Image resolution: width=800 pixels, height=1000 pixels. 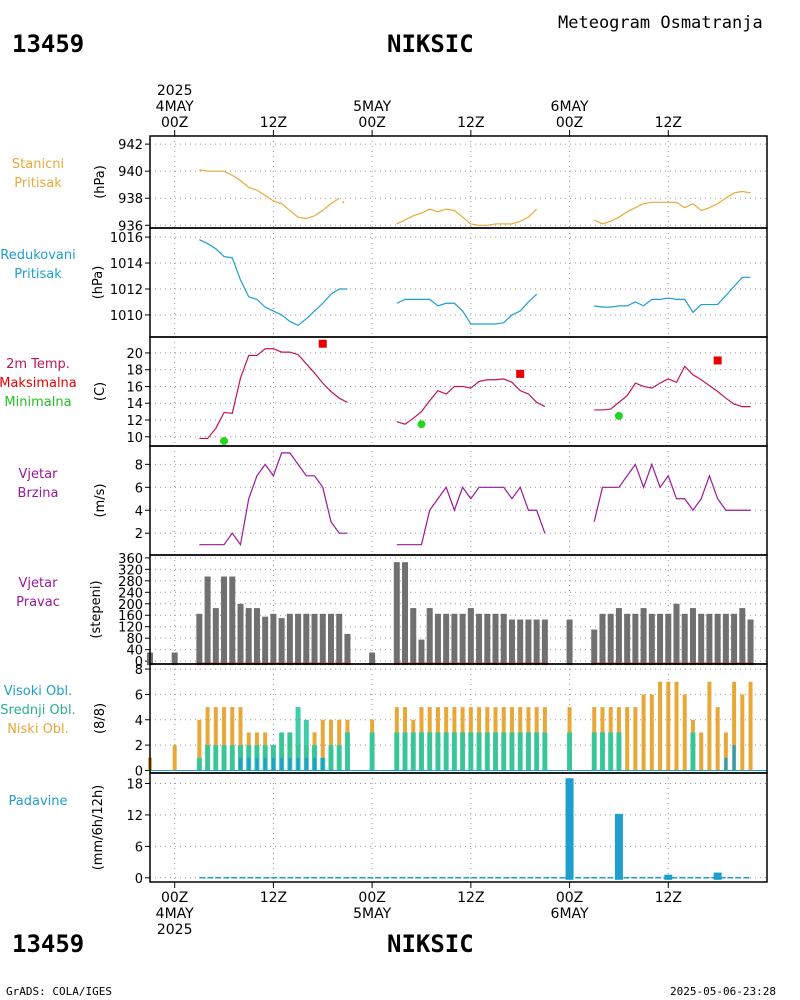 I want to click on label-station-pressure: Stanicni Pritisak, so click(x=46, y=174).